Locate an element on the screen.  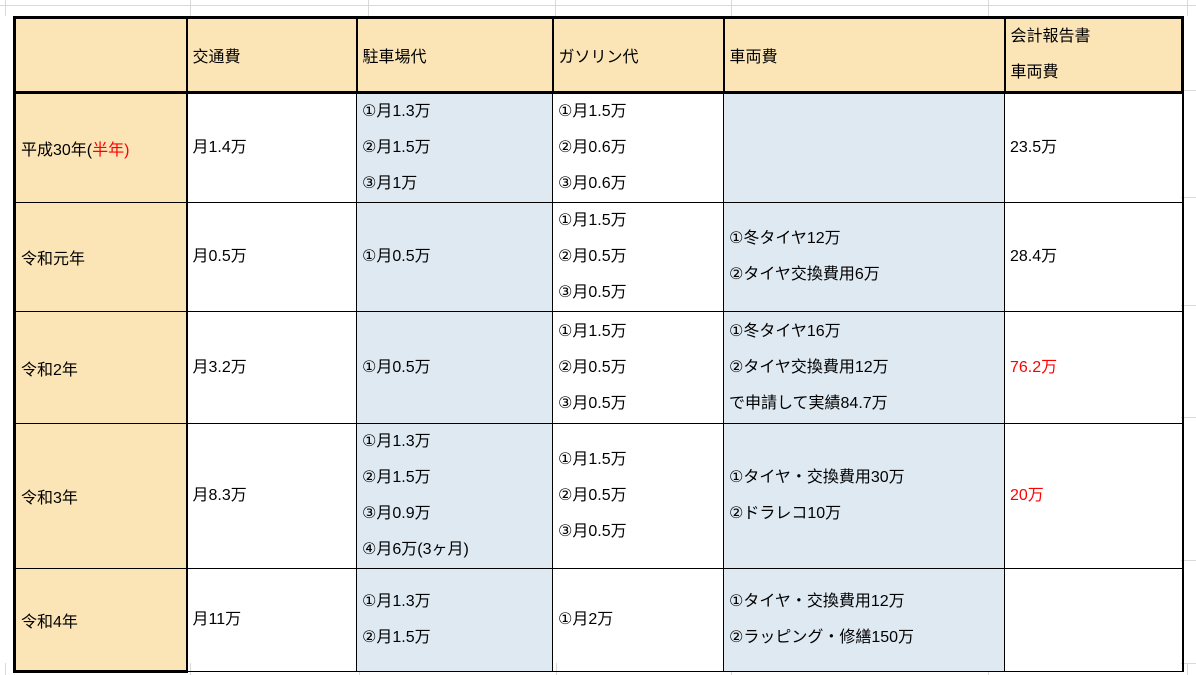
header-report: 会計報告書 車両費 is located at coordinates (1093, 55).